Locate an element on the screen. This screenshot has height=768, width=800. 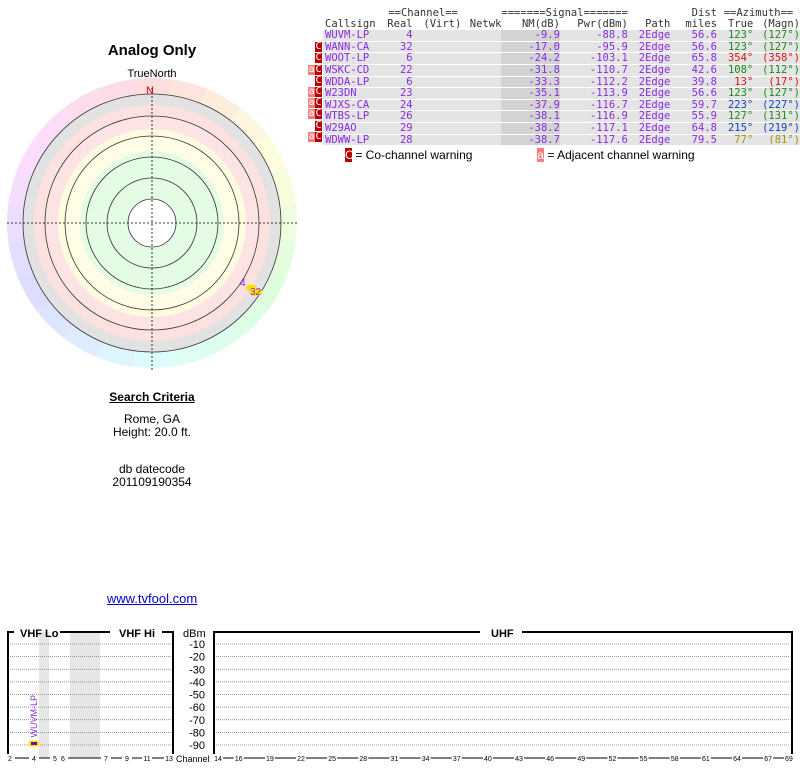
table-row: WTBS-LP 26 -38.1 -116.9 2Edge 55.9 127° (131°) is located at coordinates (561, 116).